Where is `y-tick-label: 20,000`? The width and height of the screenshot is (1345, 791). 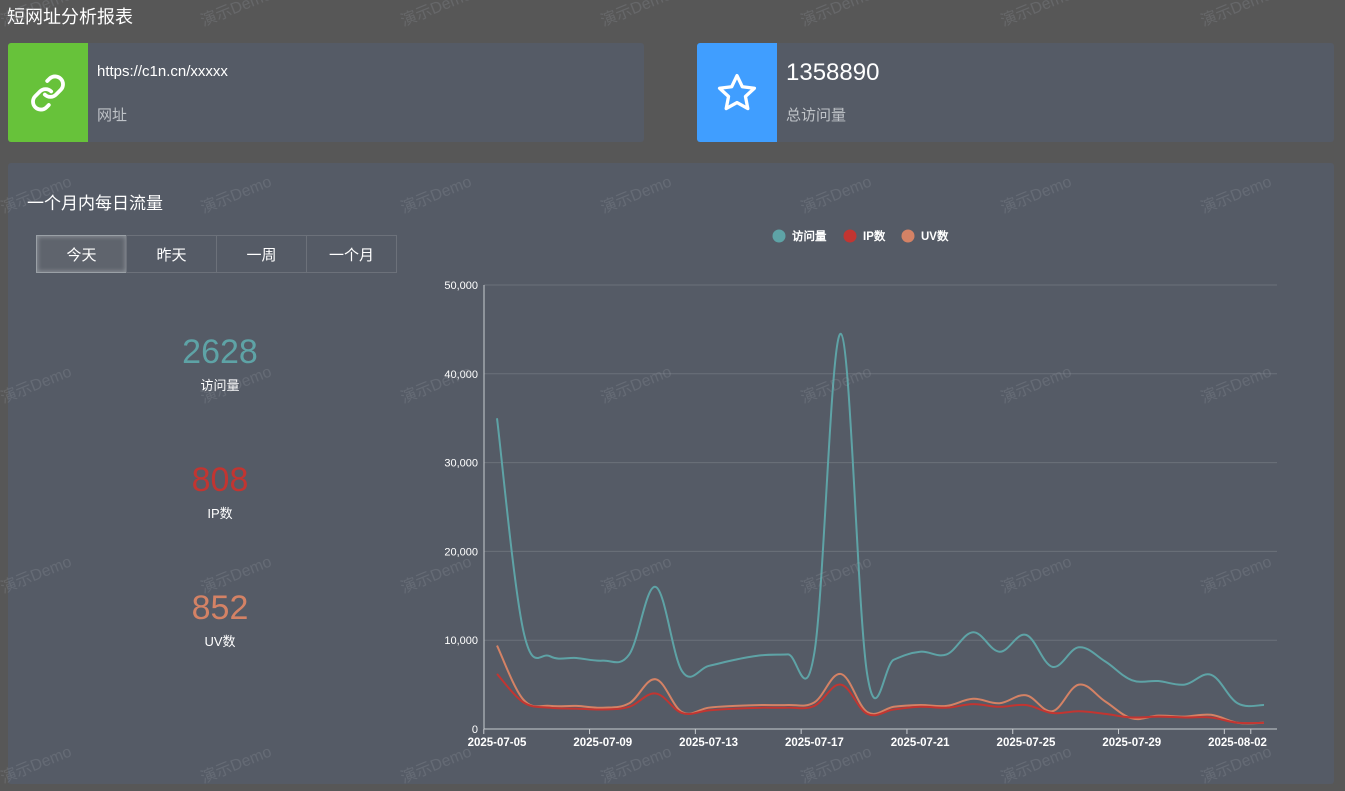
y-tick-label: 20,000 is located at coordinates (461, 552).